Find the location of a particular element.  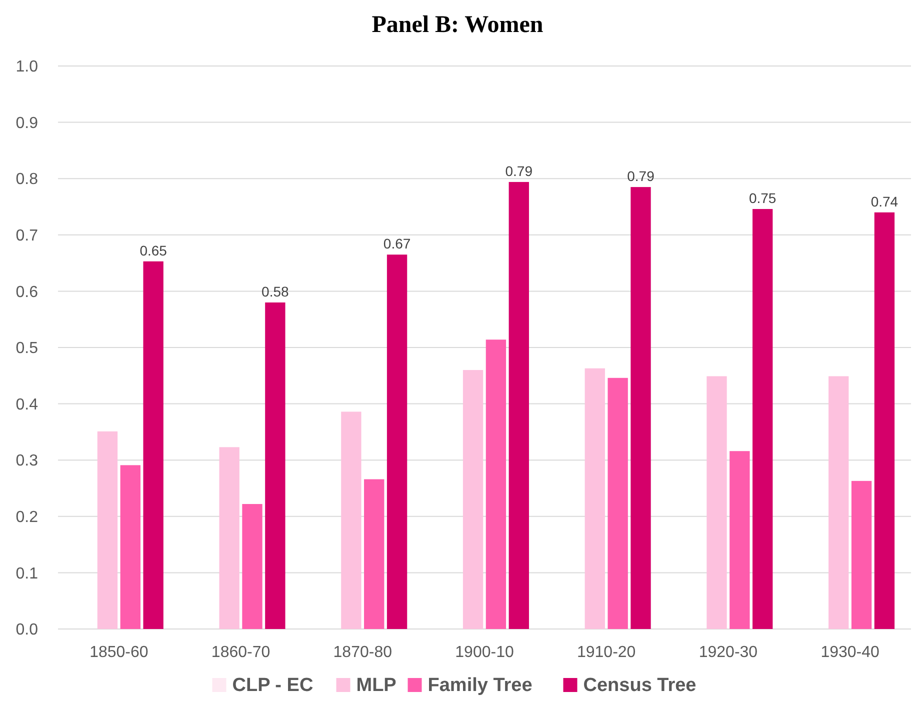

y-tick-label: 0.4 is located at coordinates (27, 405).